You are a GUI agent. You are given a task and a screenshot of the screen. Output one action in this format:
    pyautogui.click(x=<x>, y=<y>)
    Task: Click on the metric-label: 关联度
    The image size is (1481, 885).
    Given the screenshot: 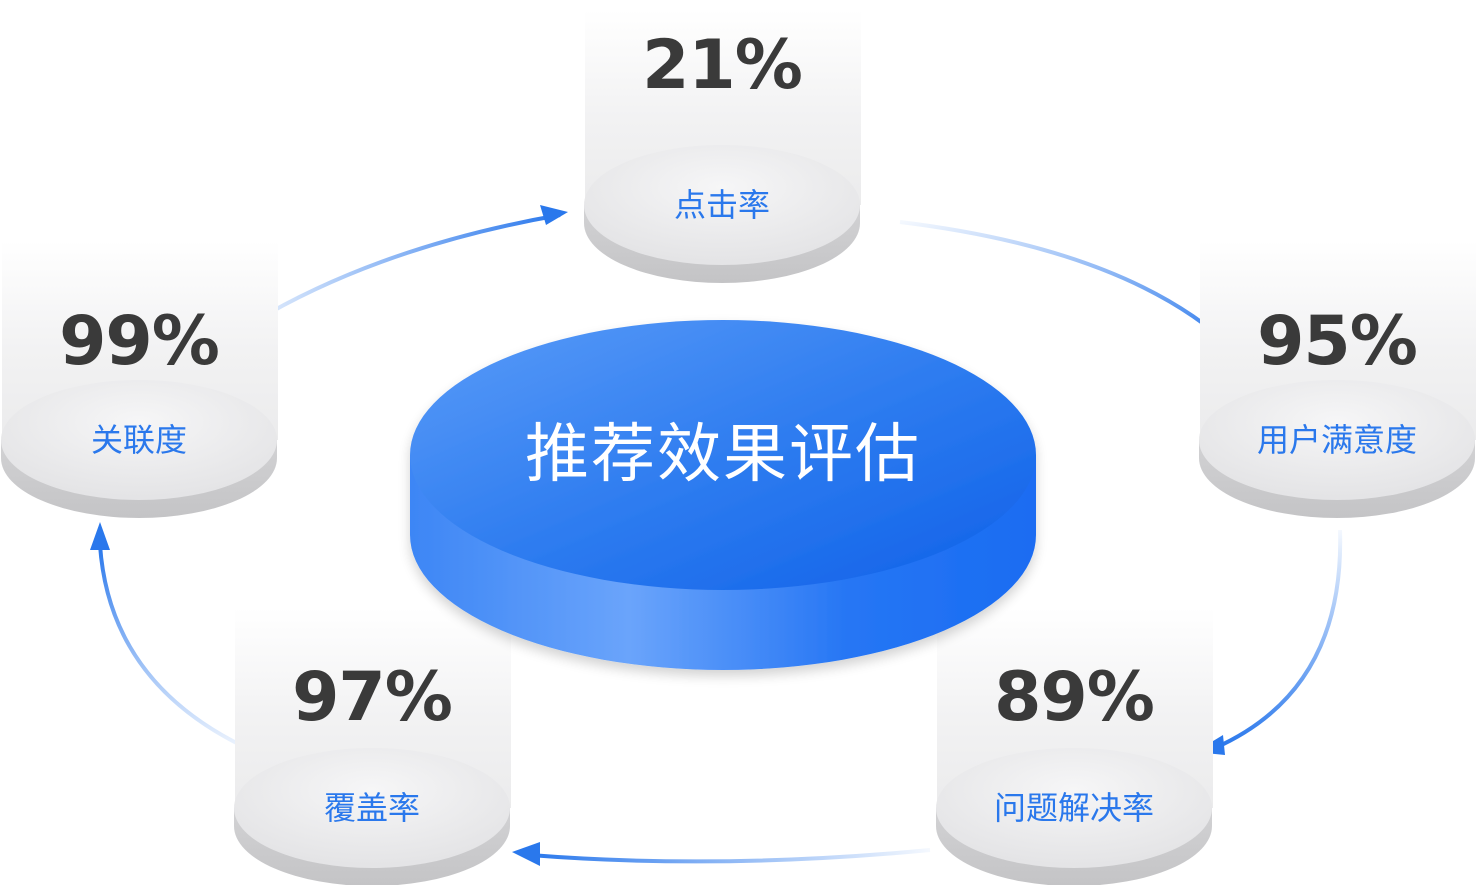 What is the action you would take?
    pyautogui.click(x=139, y=440)
    